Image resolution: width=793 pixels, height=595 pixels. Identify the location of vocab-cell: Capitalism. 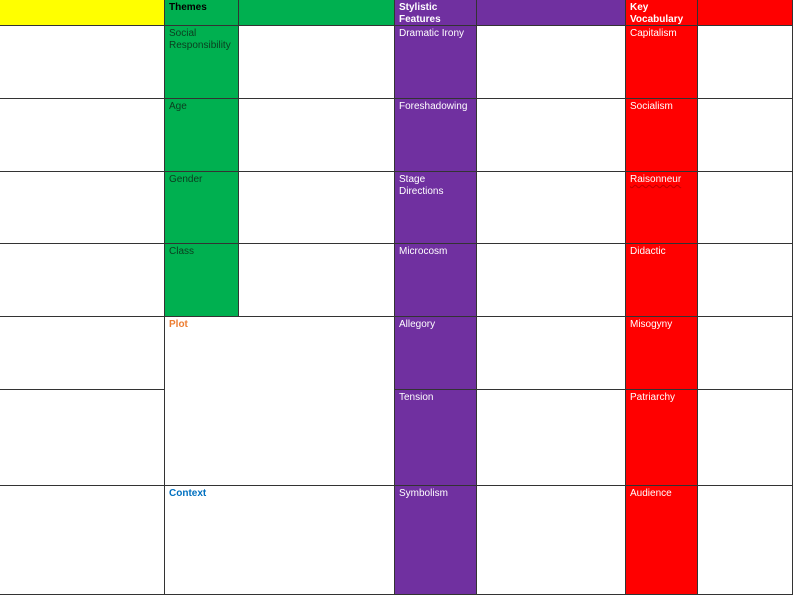
(662, 62).